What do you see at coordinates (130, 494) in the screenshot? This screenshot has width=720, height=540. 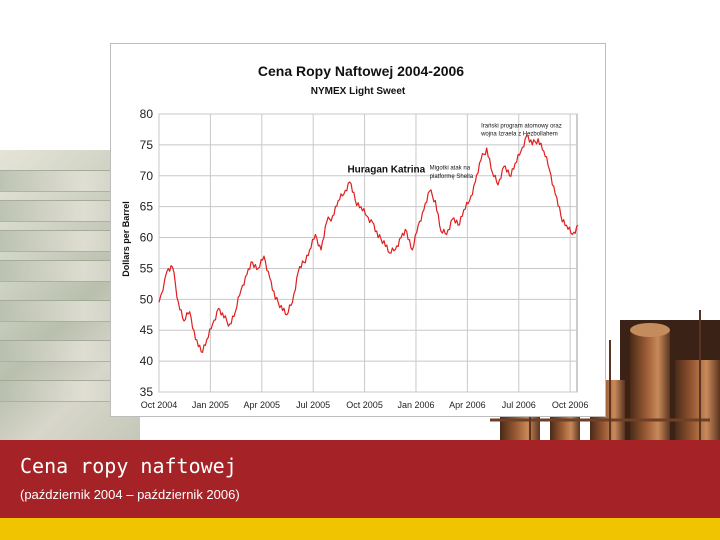 I see `slide-subtitle: (październik 2004 – październik 2006)` at bounding box center [130, 494].